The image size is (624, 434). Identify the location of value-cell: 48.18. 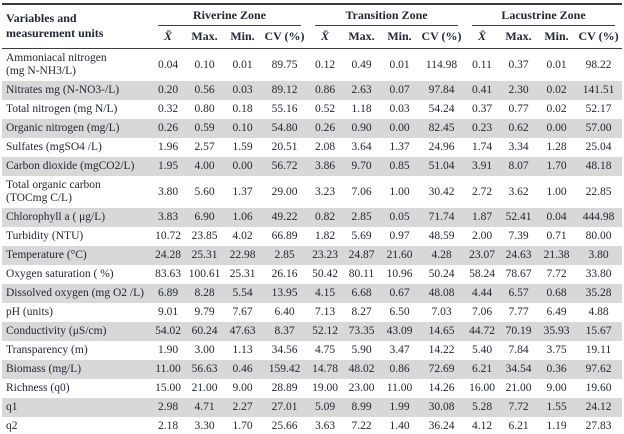
(598, 166).